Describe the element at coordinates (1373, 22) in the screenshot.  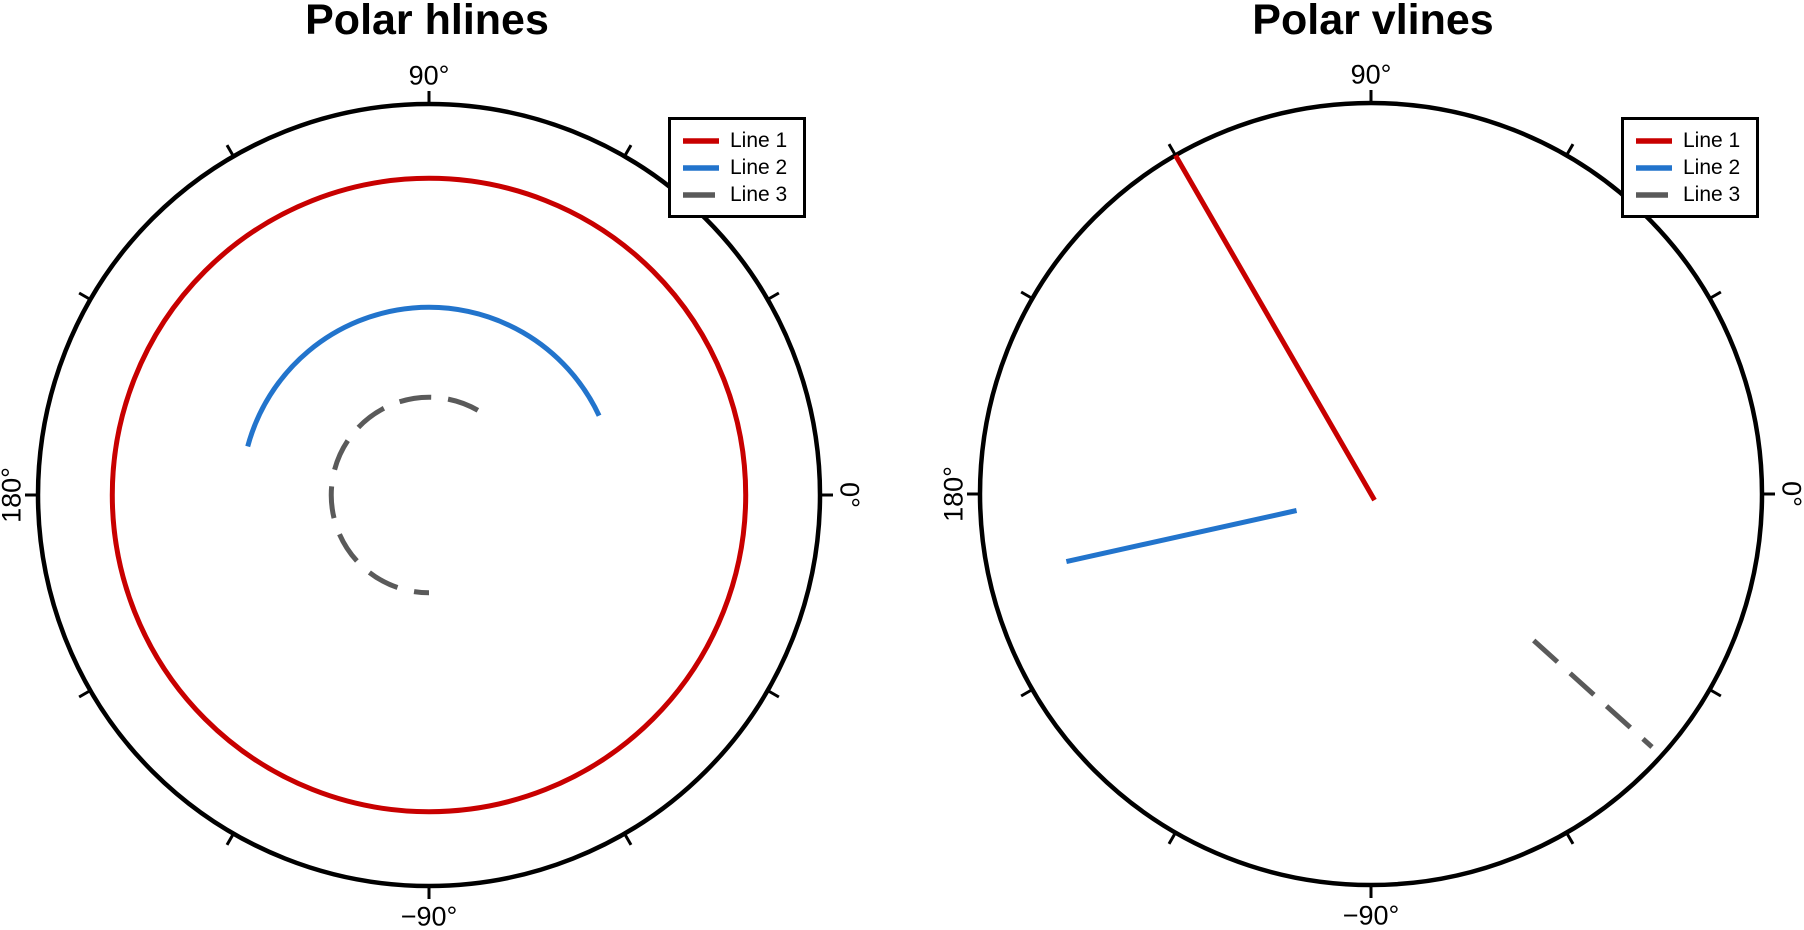
I see `panel-title-vlines: Polar vlines` at that location.